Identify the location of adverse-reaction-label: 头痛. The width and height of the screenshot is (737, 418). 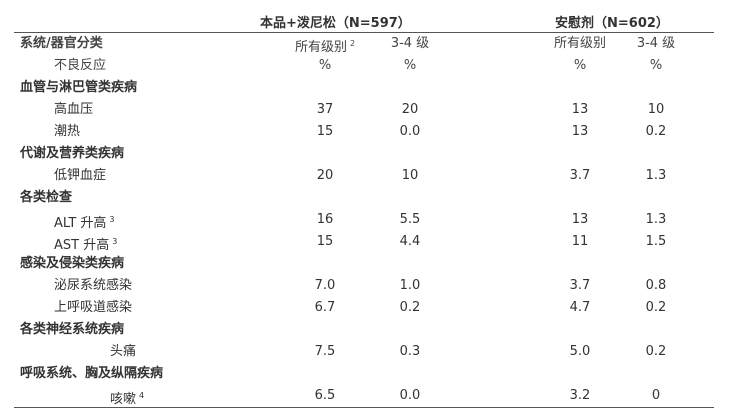
(123, 351).